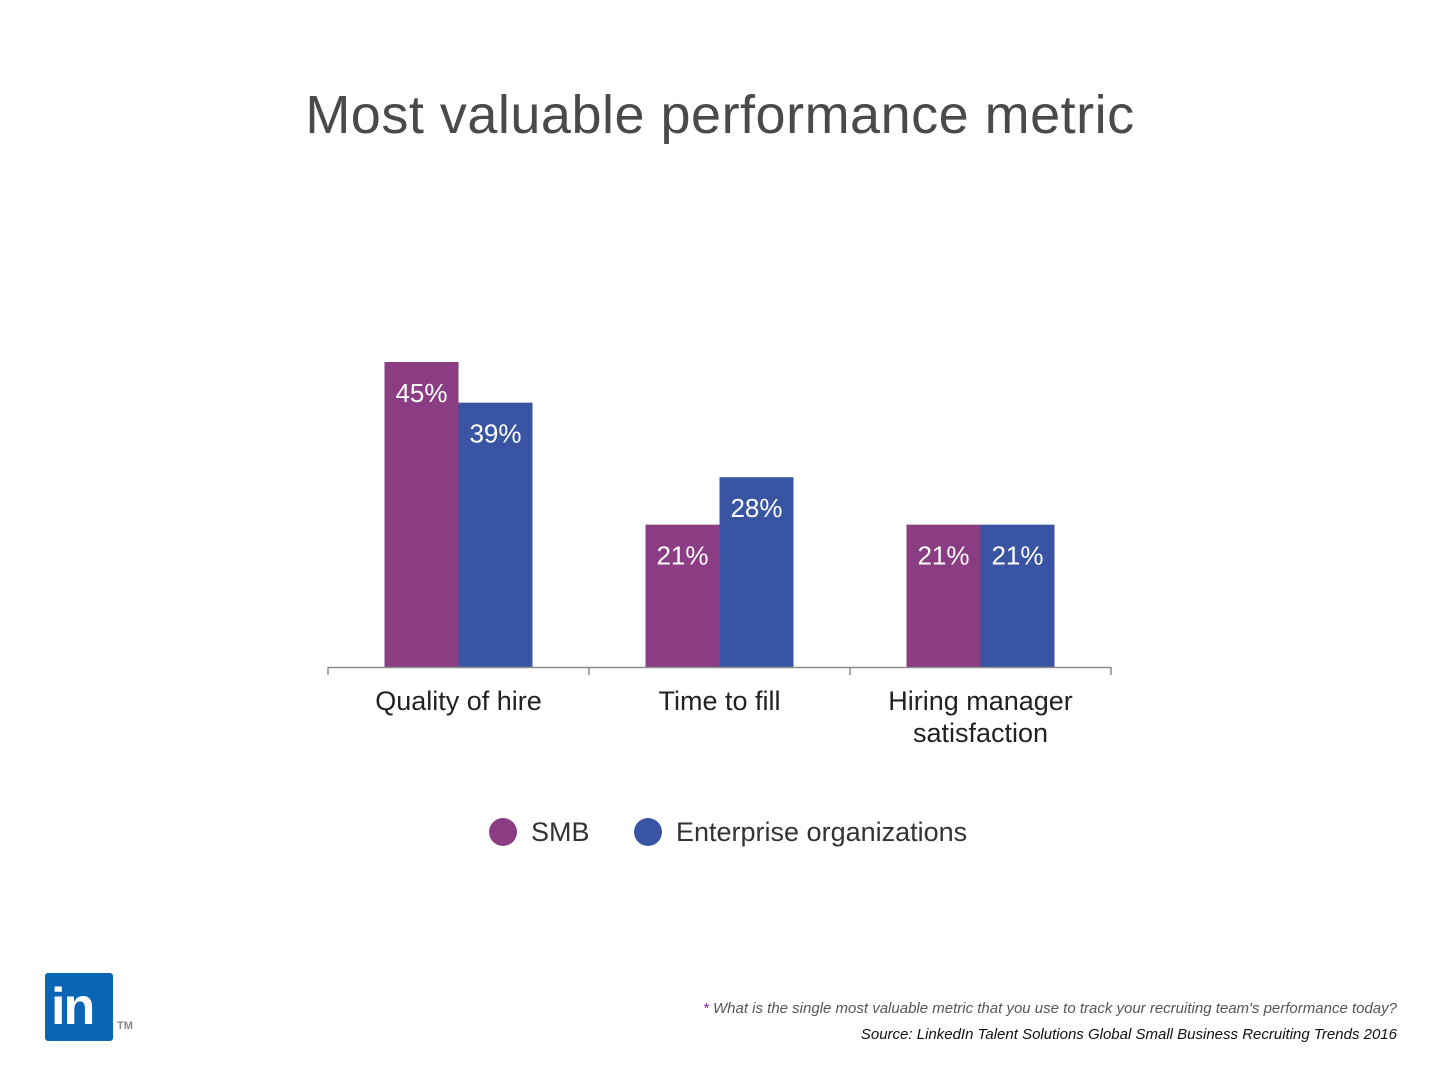 The width and height of the screenshot is (1440, 1080). I want to click on legend: SMB Enterprise organizations, so click(720, 832).